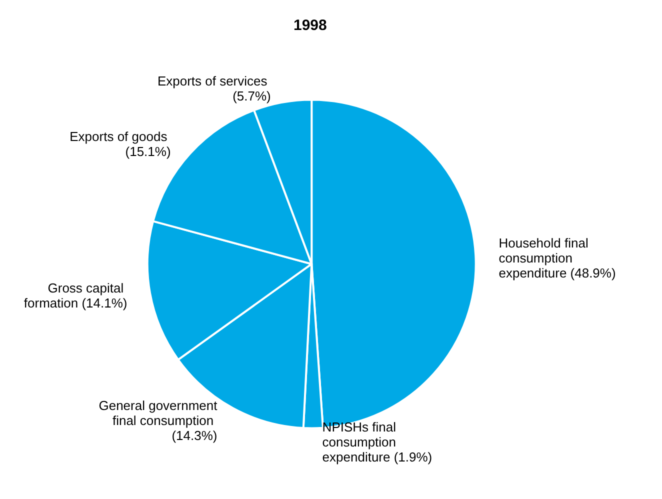 Image resolution: width=662 pixels, height=499 pixels. What do you see at coordinates (377, 442) in the screenshot?
I see `slice-label: NPISHs final consumption expenditure (1.9%)` at bounding box center [377, 442].